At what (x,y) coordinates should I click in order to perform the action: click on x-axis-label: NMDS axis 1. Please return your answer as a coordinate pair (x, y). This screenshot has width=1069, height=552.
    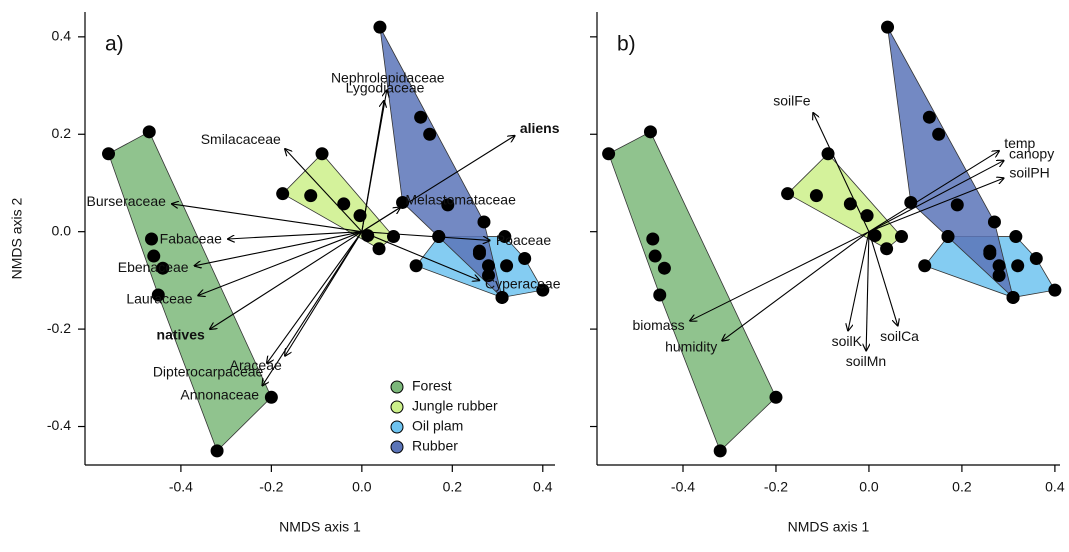
    Looking at the image, I should click on (829, 527).